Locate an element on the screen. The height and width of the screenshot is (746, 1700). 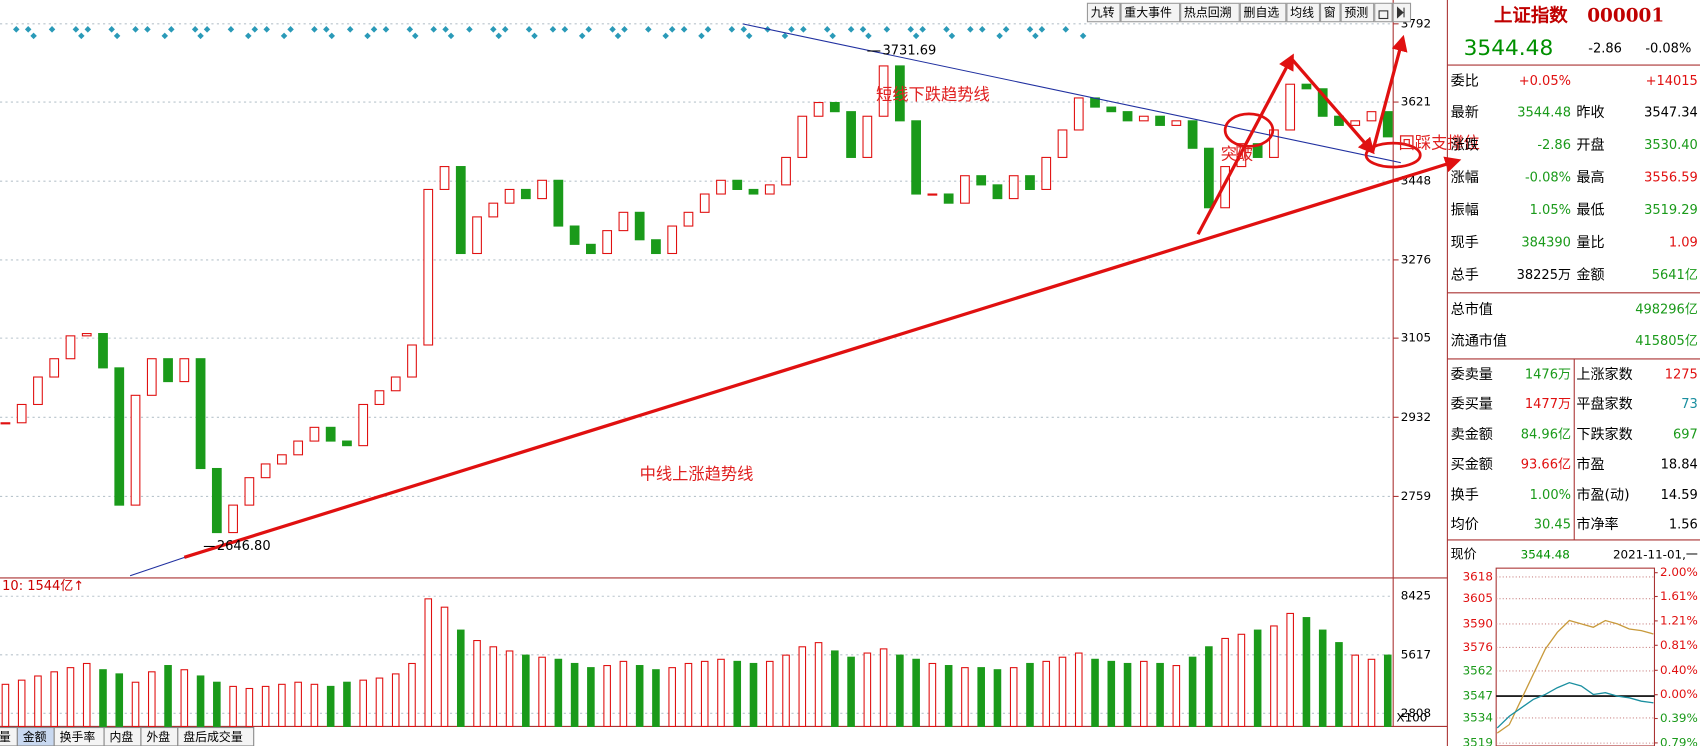
row-label: 卖金额 is located at coordinates (1472, 435).